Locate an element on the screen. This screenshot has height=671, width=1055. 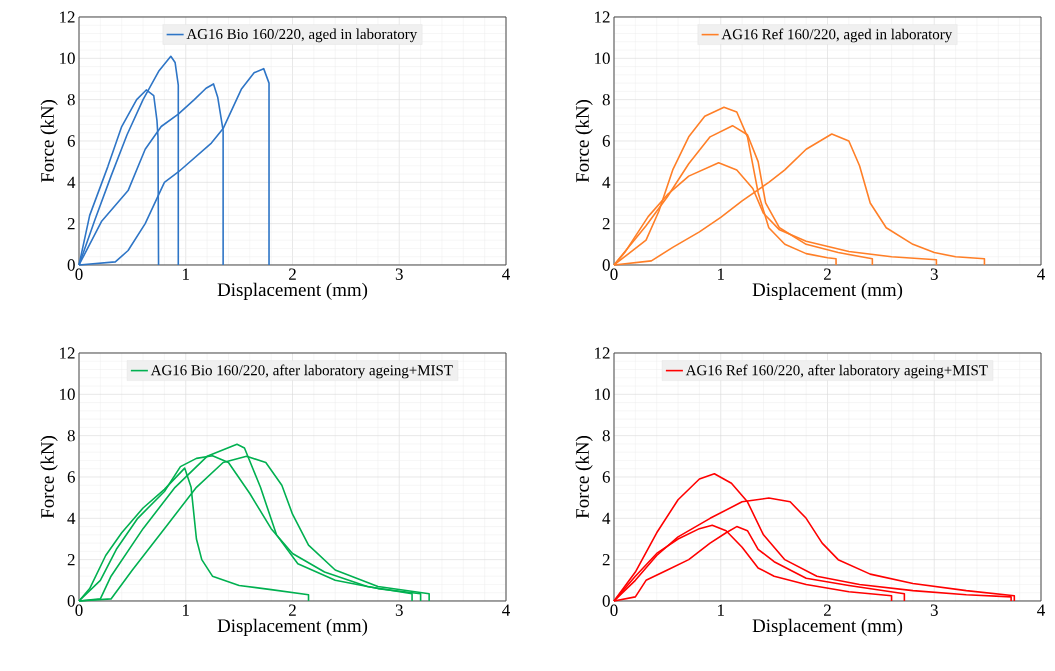
legend-label: AG16 Ref 160/220, after laboratory ageing+MIST is located at coordinates (836, 371).